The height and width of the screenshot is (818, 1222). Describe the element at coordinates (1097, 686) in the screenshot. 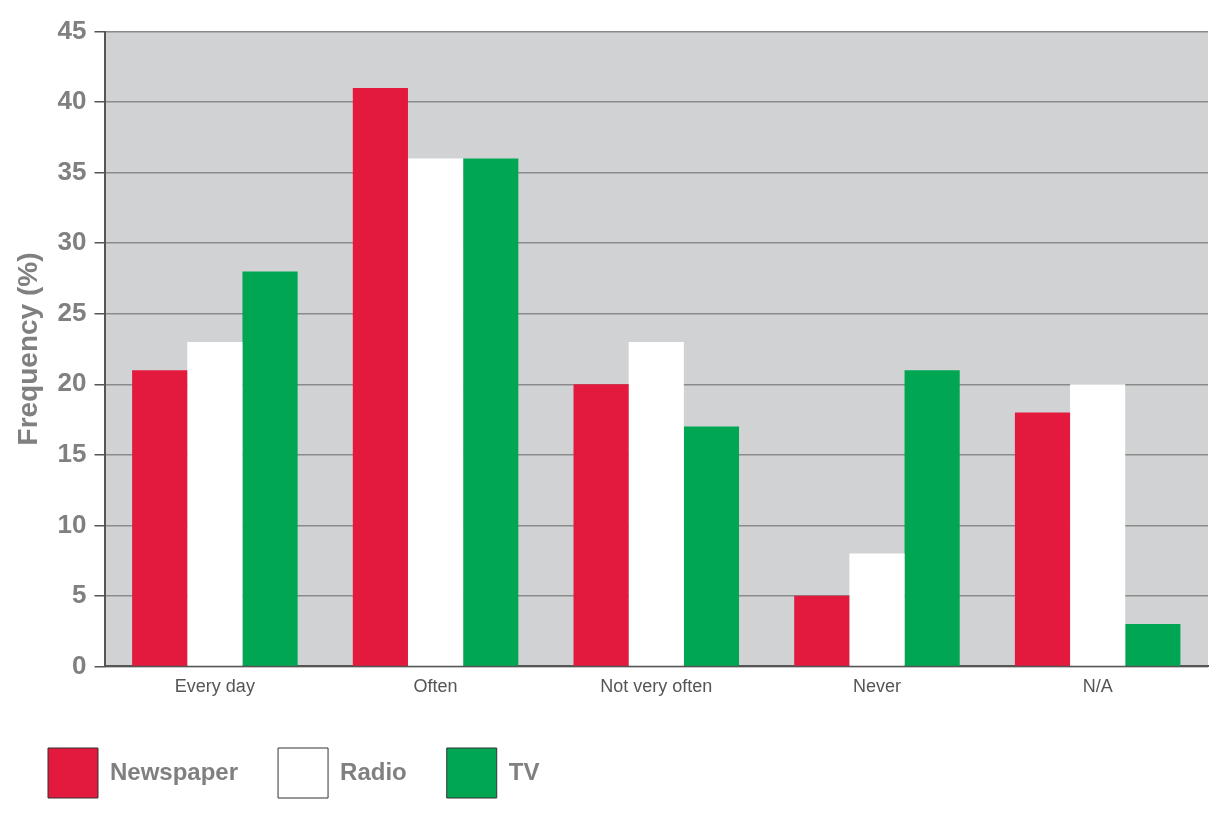

I see `x-tick-label: N/A` at that location.